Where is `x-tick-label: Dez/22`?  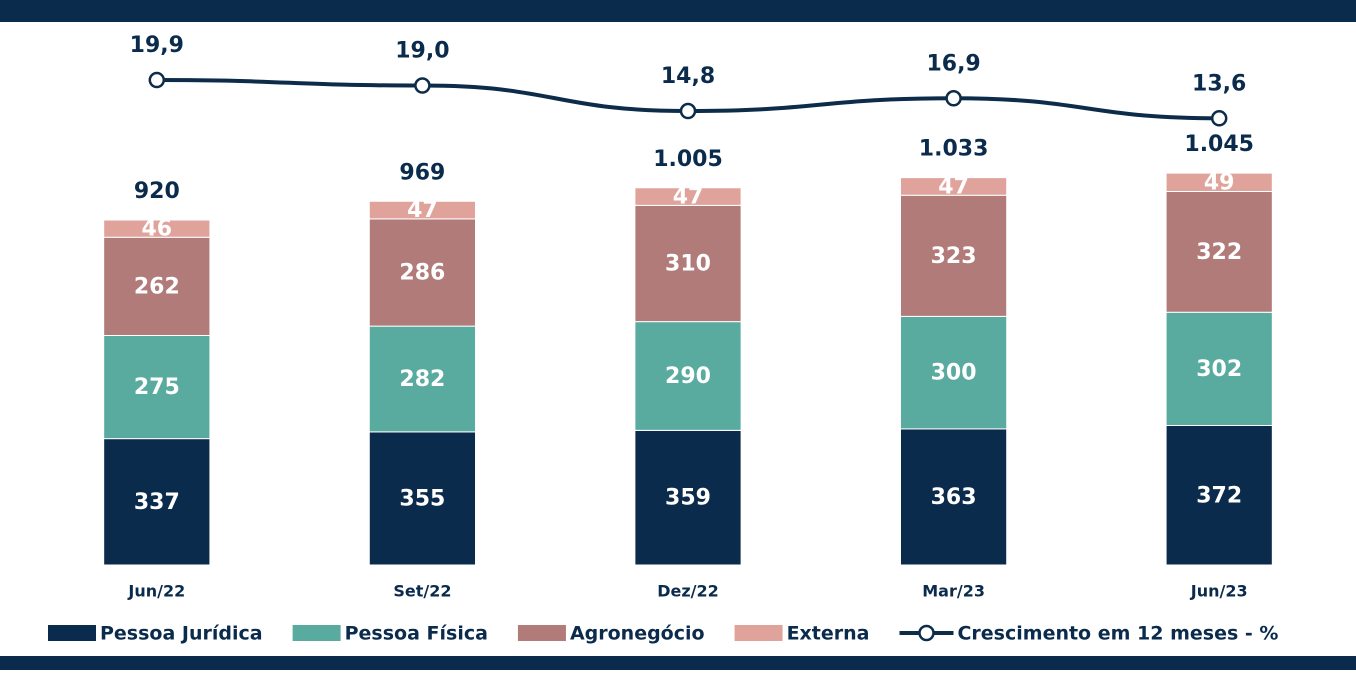
x-tick-label: Dez/22 is located at coordinates (688, 591).